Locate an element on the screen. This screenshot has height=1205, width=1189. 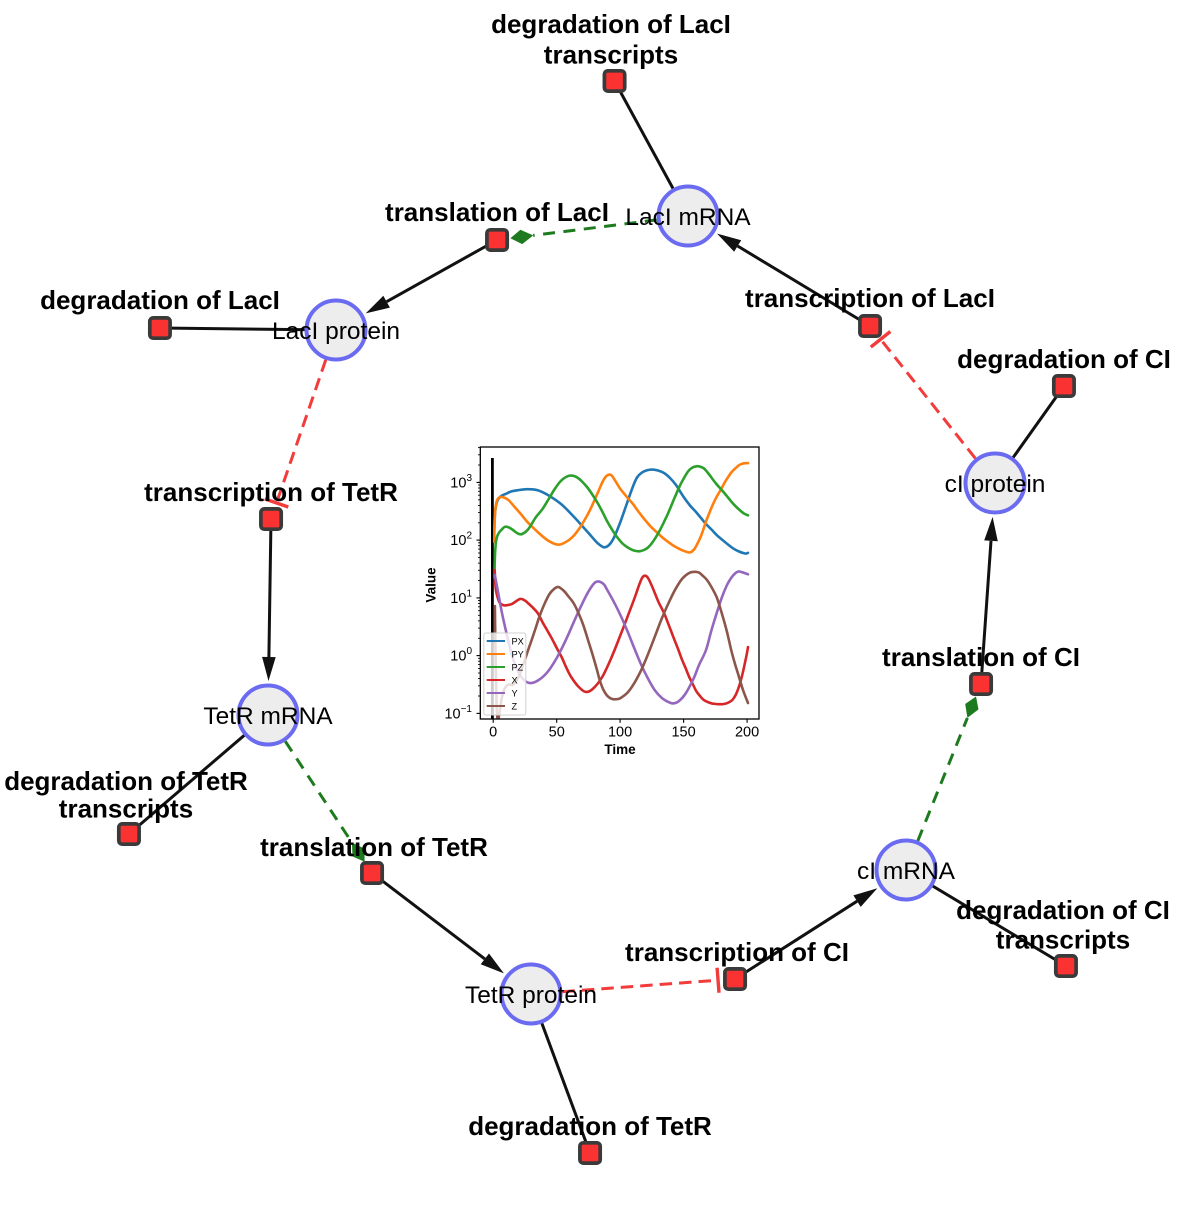
svg-text: 150 is located at coordinates (683, 733).